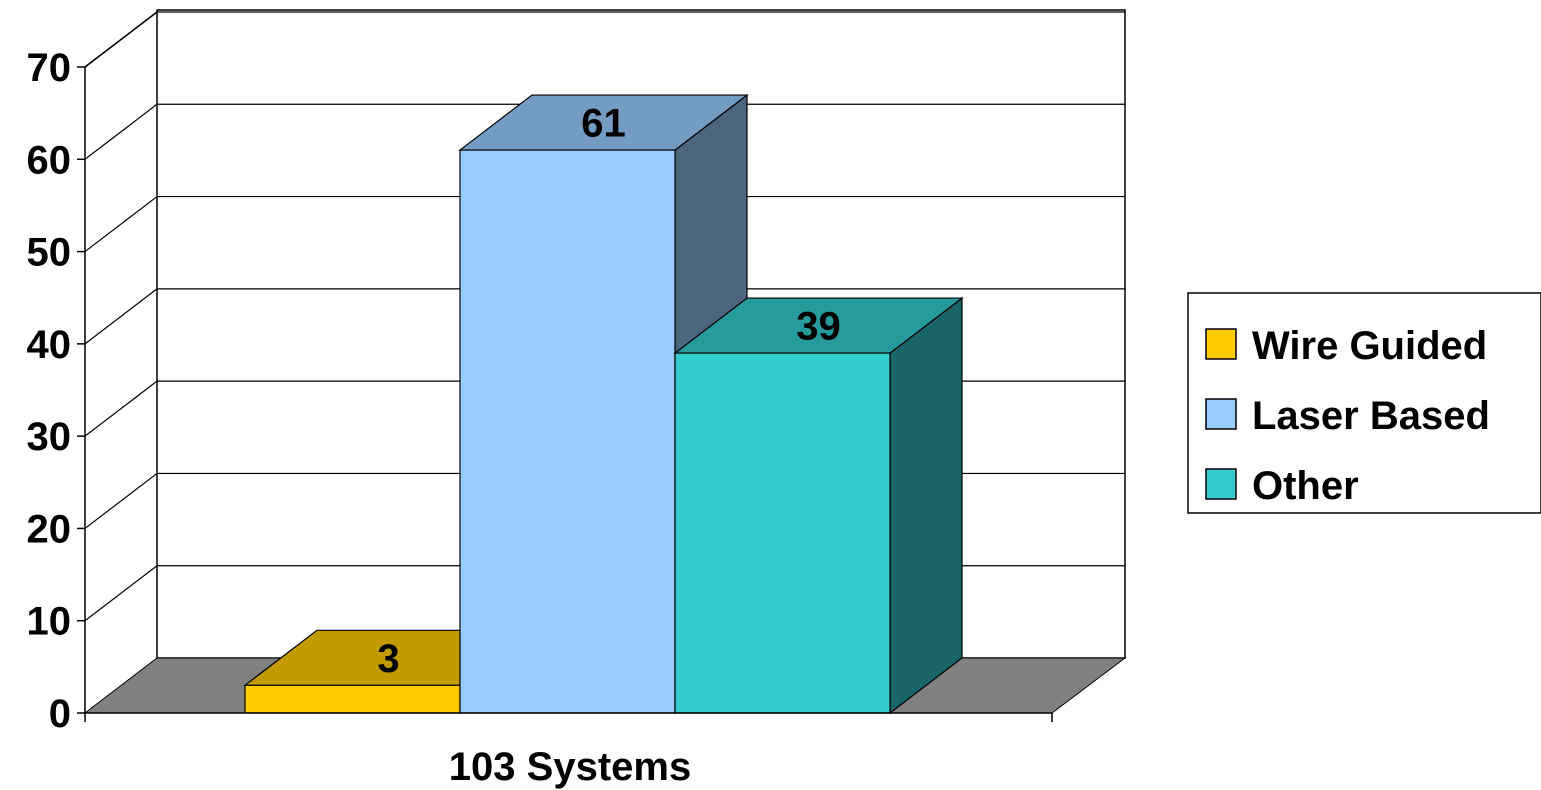 The height and width of the screenshot is (790, 1541). Describe the element at coordinates (603, 124) in the screenshot. I see `data-label: 61` at that location.